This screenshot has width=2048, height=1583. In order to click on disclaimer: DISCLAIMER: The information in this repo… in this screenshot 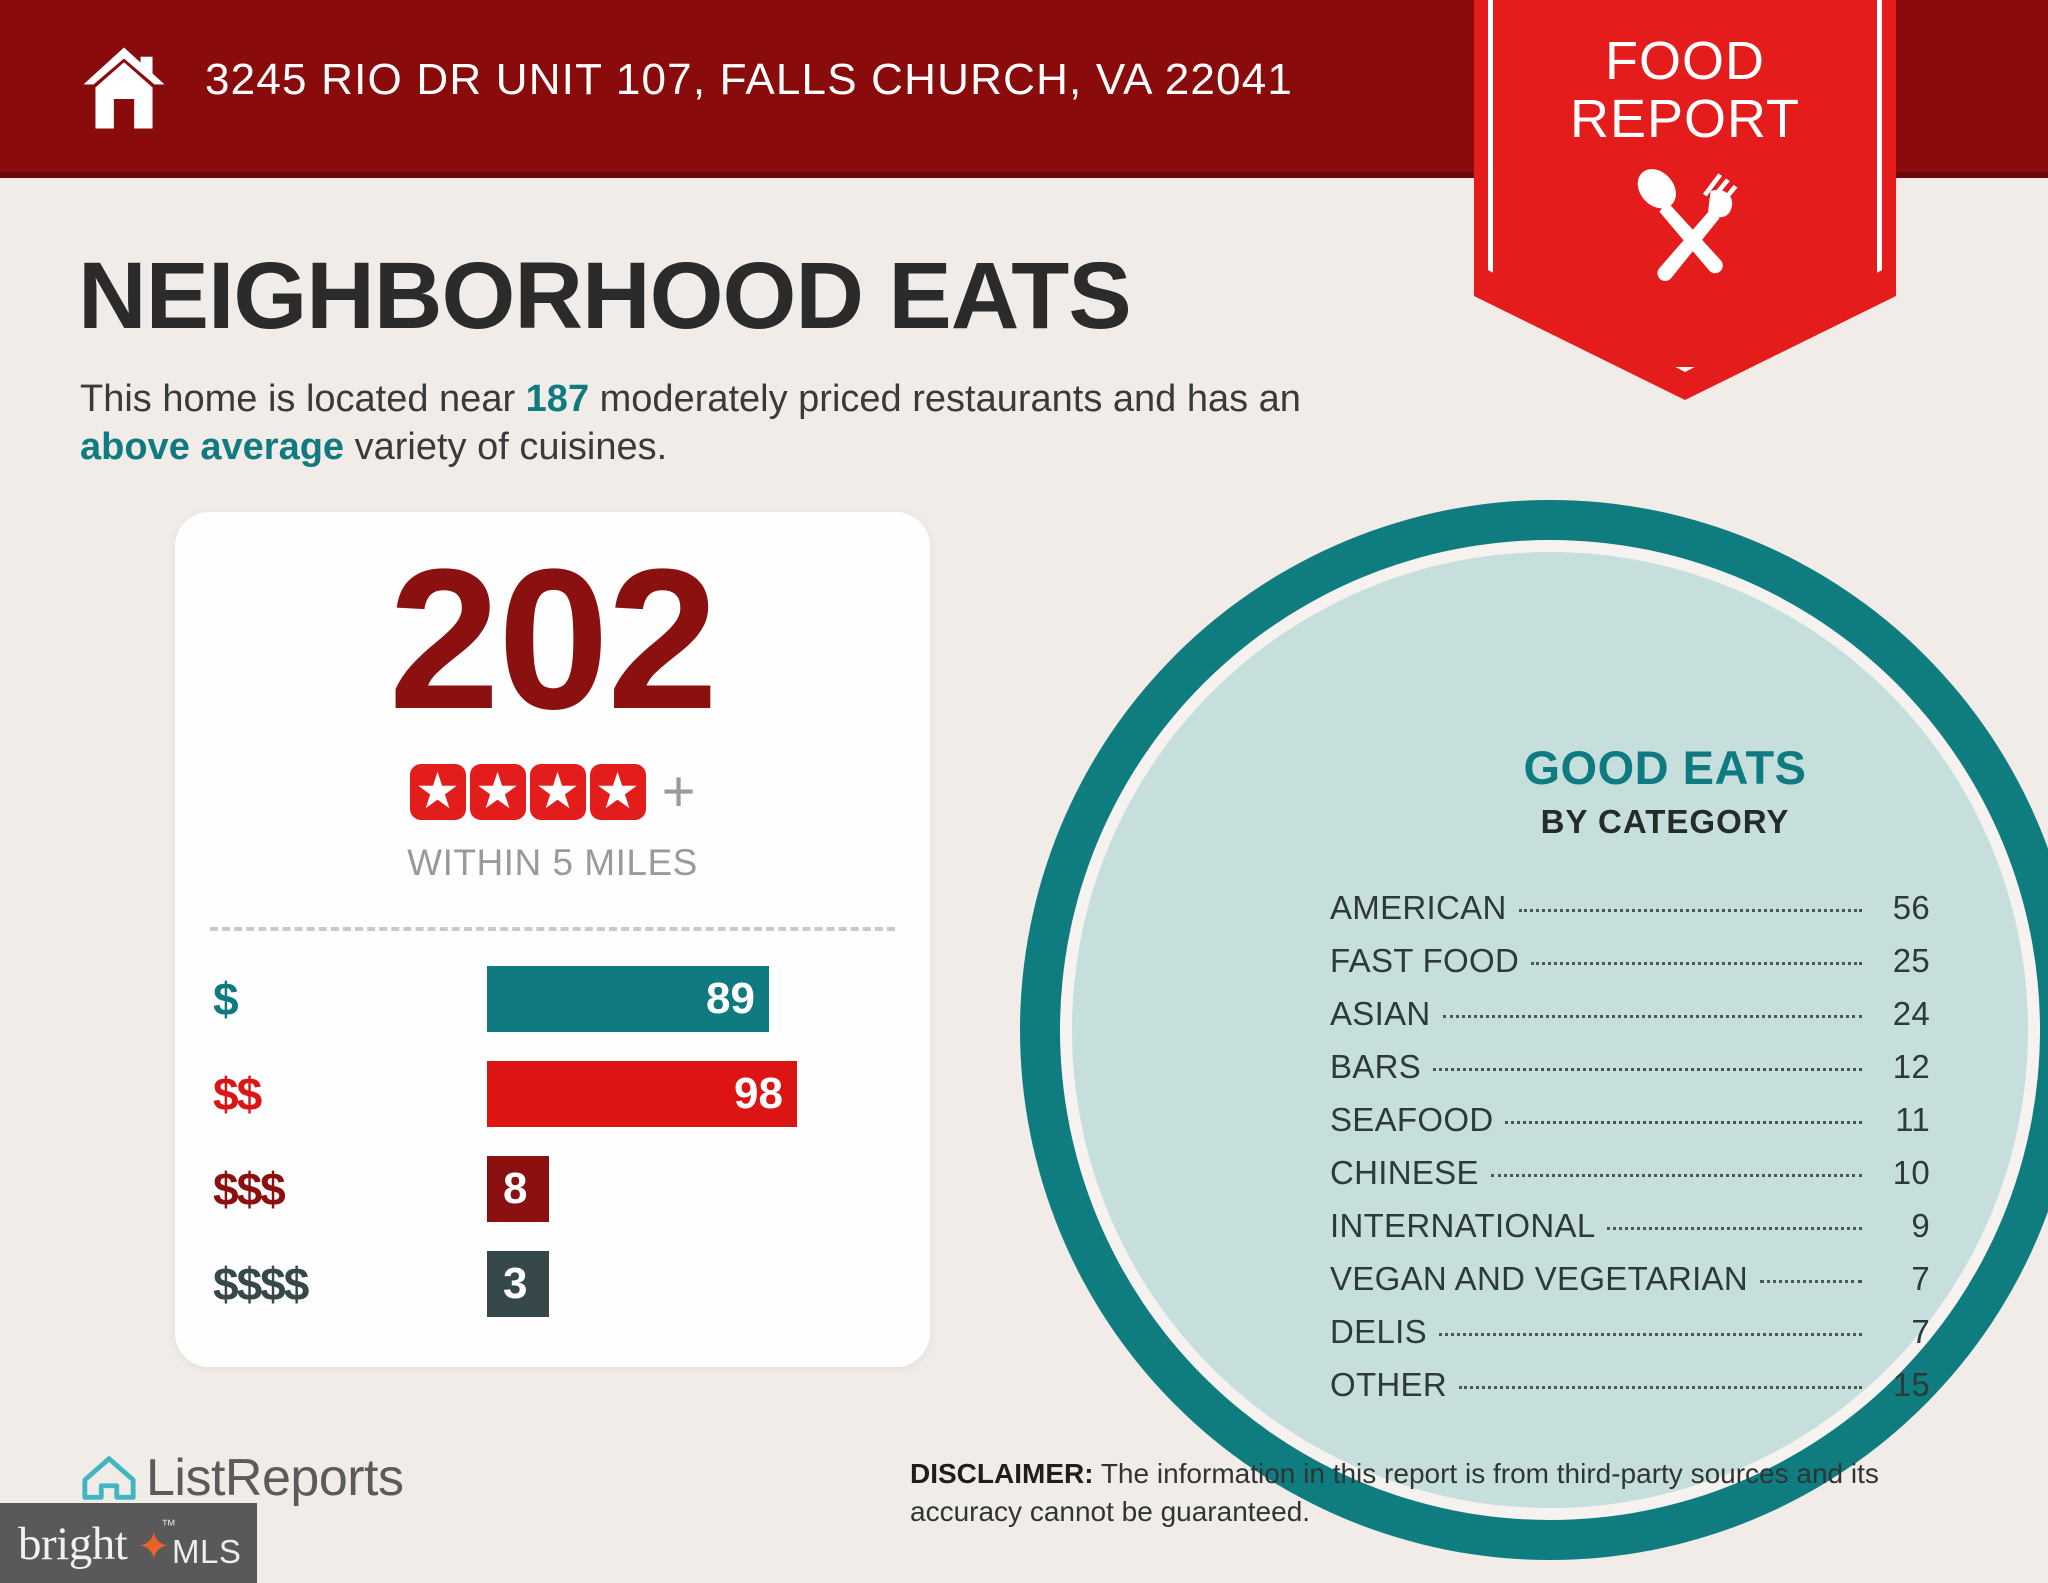, I will do `click(1440, 1493)`.